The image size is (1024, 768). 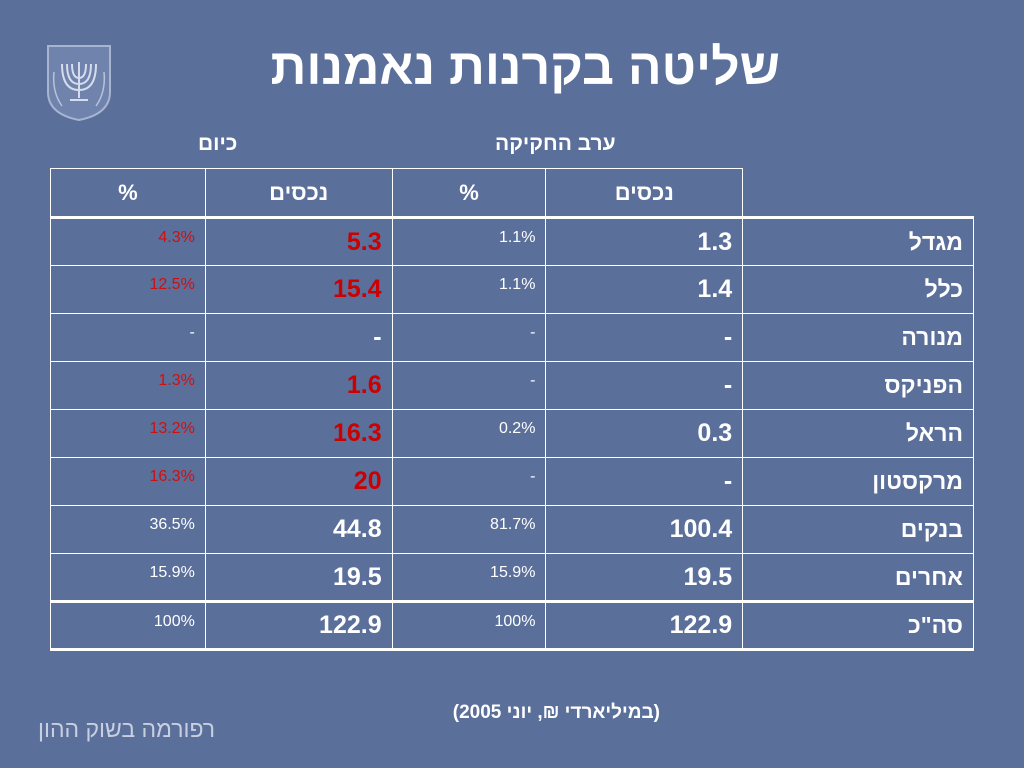 I want to click on cell-eve-assets: 100.4, so click(x=644, y=529).